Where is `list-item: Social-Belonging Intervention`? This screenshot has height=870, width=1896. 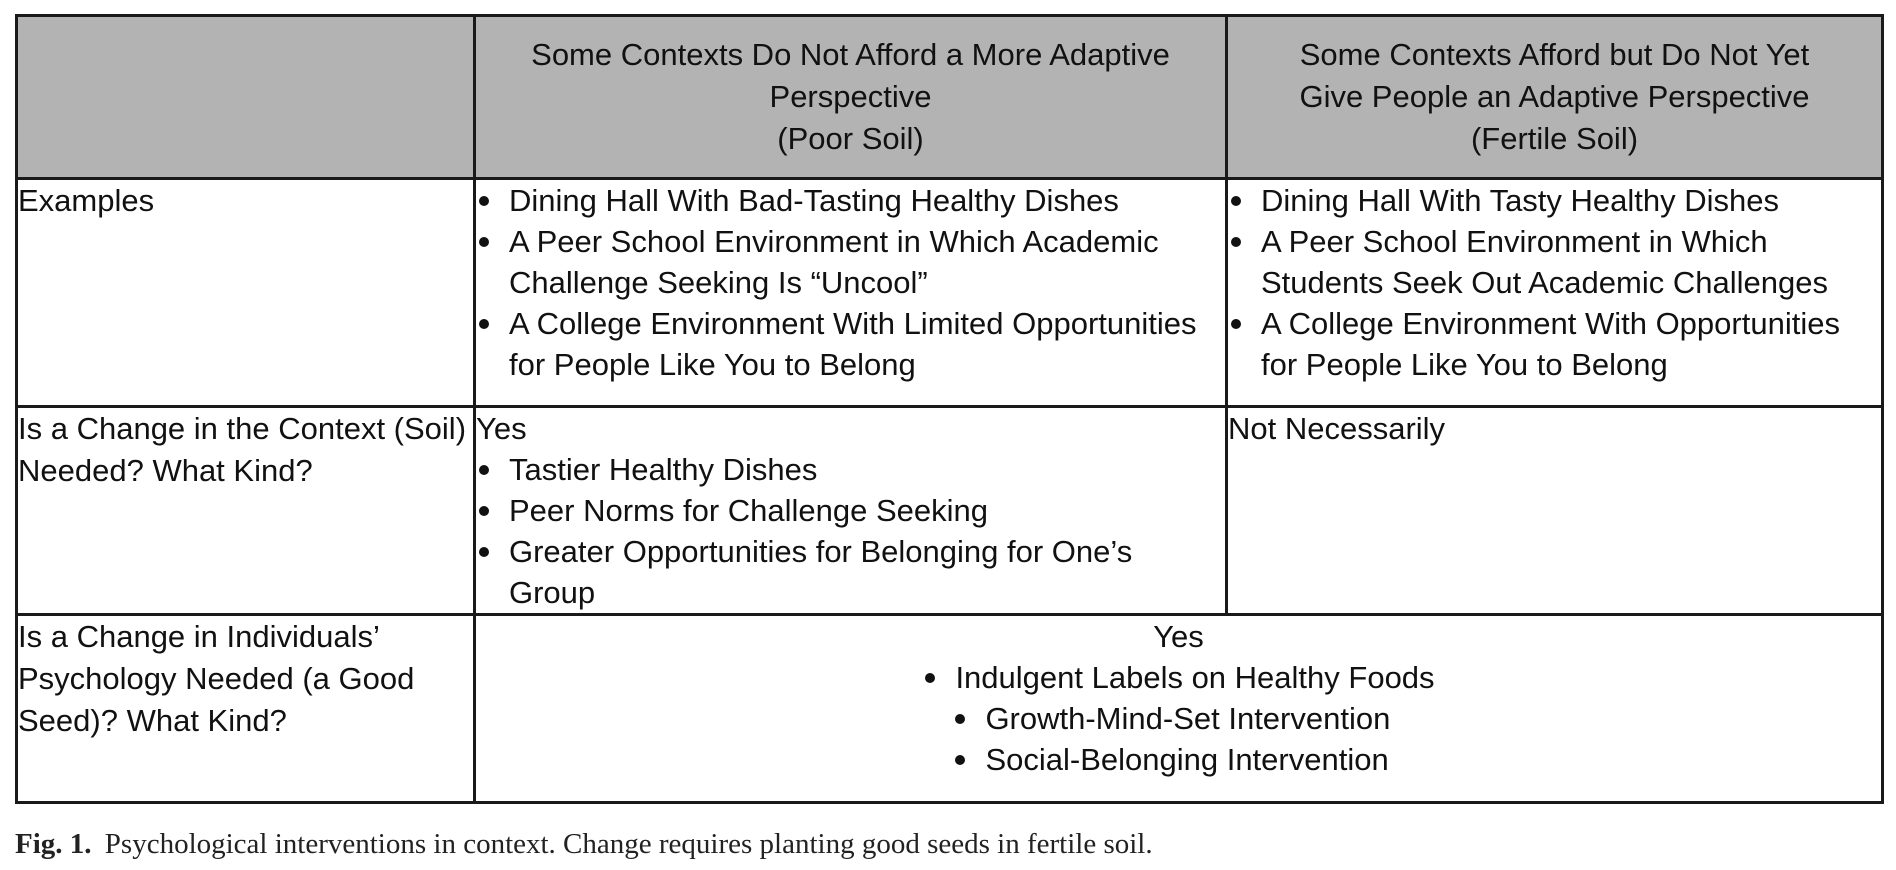
list-item: Social-Belonging Intervention is located at coordinates (1193, 759).